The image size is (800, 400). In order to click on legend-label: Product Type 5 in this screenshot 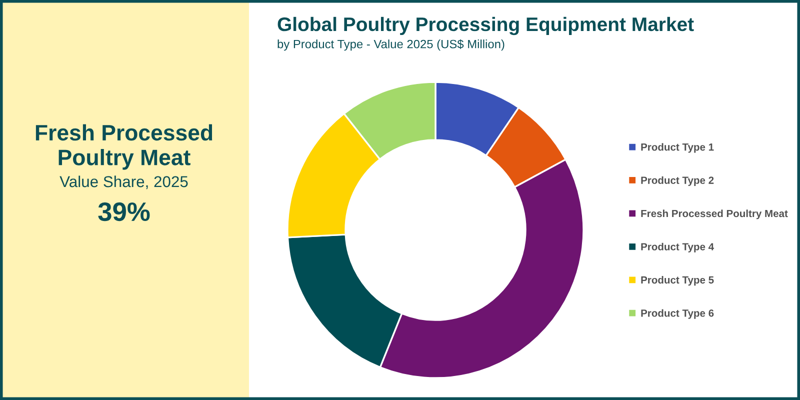, I will do `click(677, 281)`.